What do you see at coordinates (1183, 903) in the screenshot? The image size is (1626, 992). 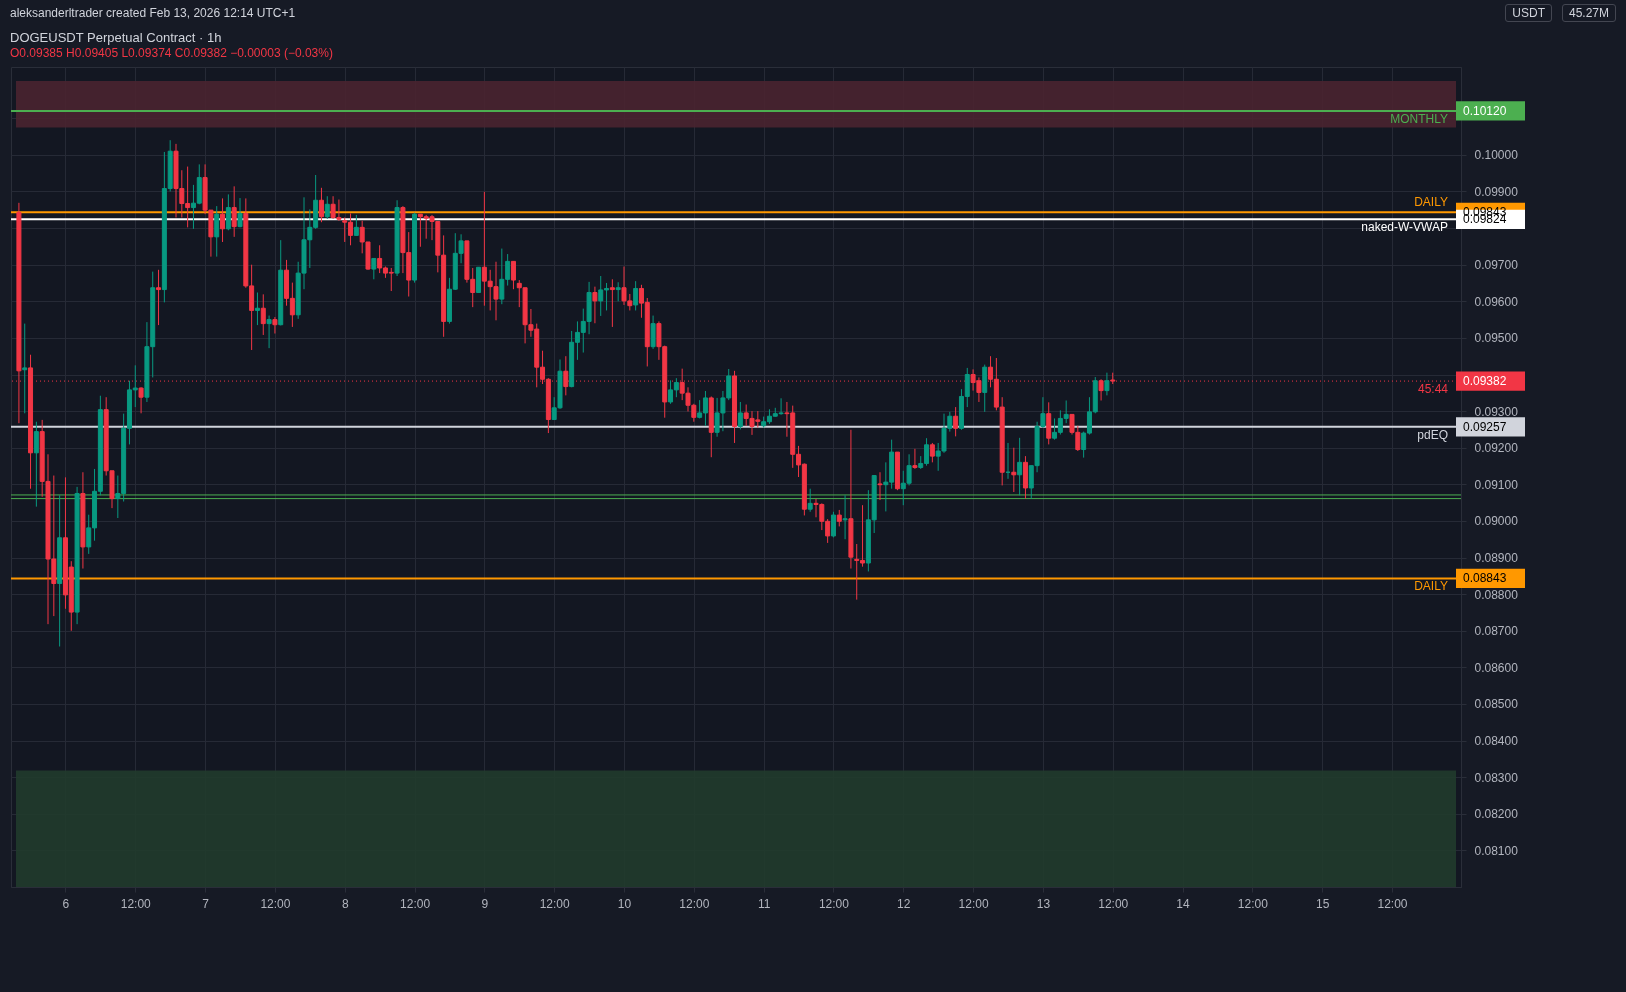 I see `x-tick-label: 14` at bounding box center [1183, 903].